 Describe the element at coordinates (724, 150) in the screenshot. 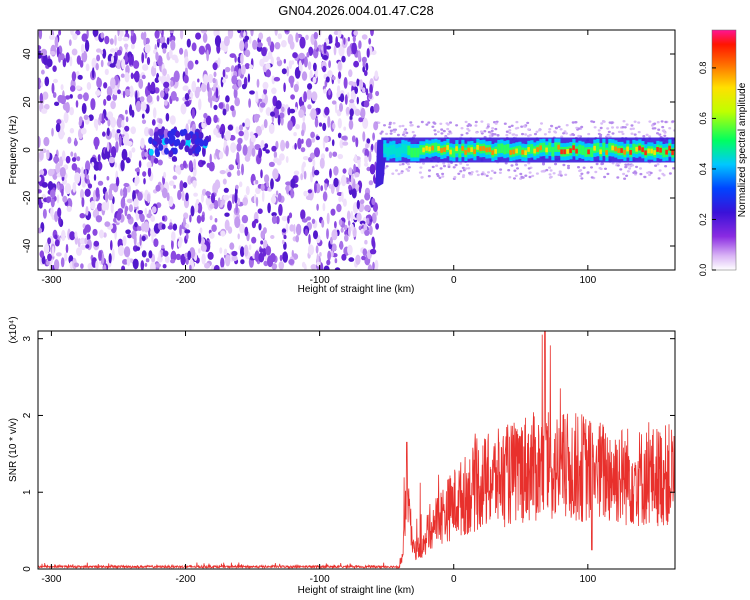

I see `colorbar-gradient` at that location.